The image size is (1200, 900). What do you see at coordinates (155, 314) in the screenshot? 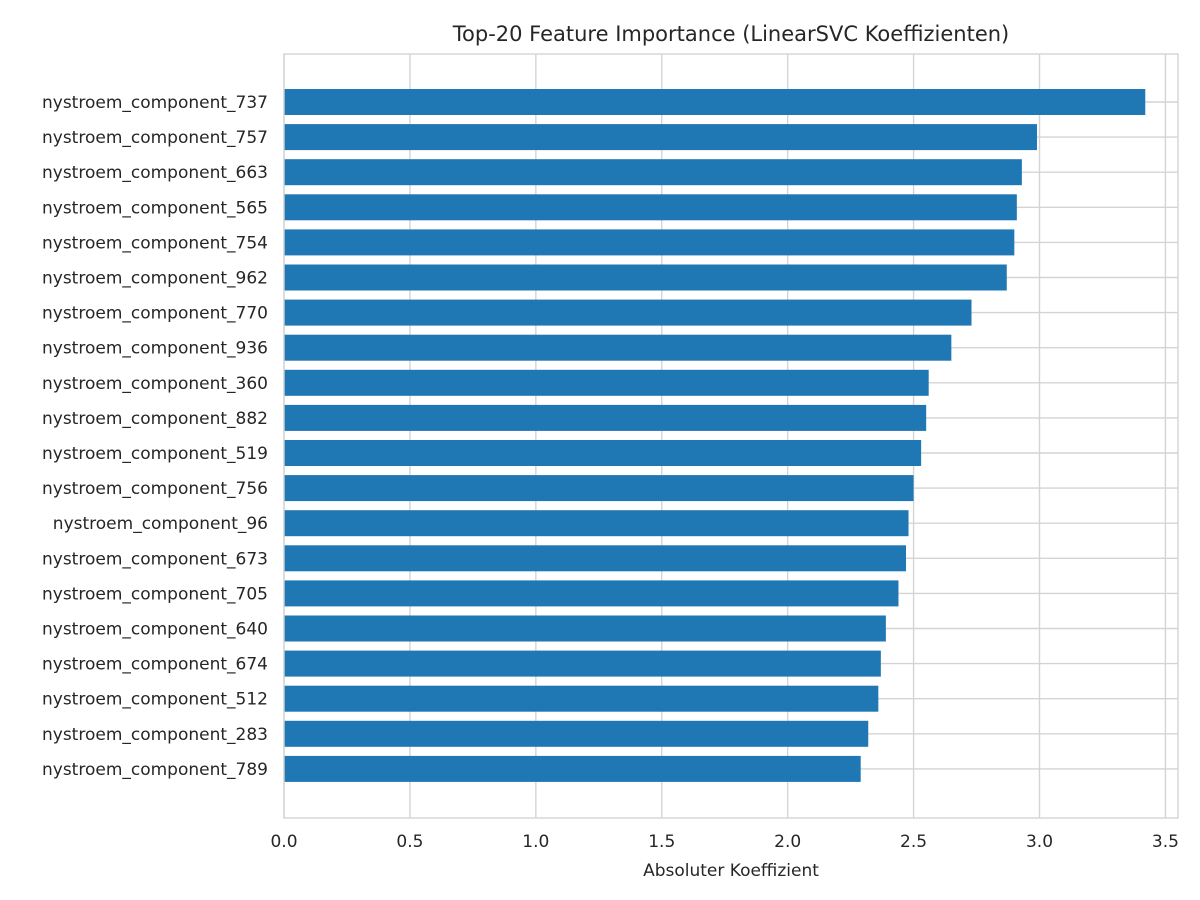
I see `y-tick-label: nystroem_component_770` at bounding box center [155, 314].